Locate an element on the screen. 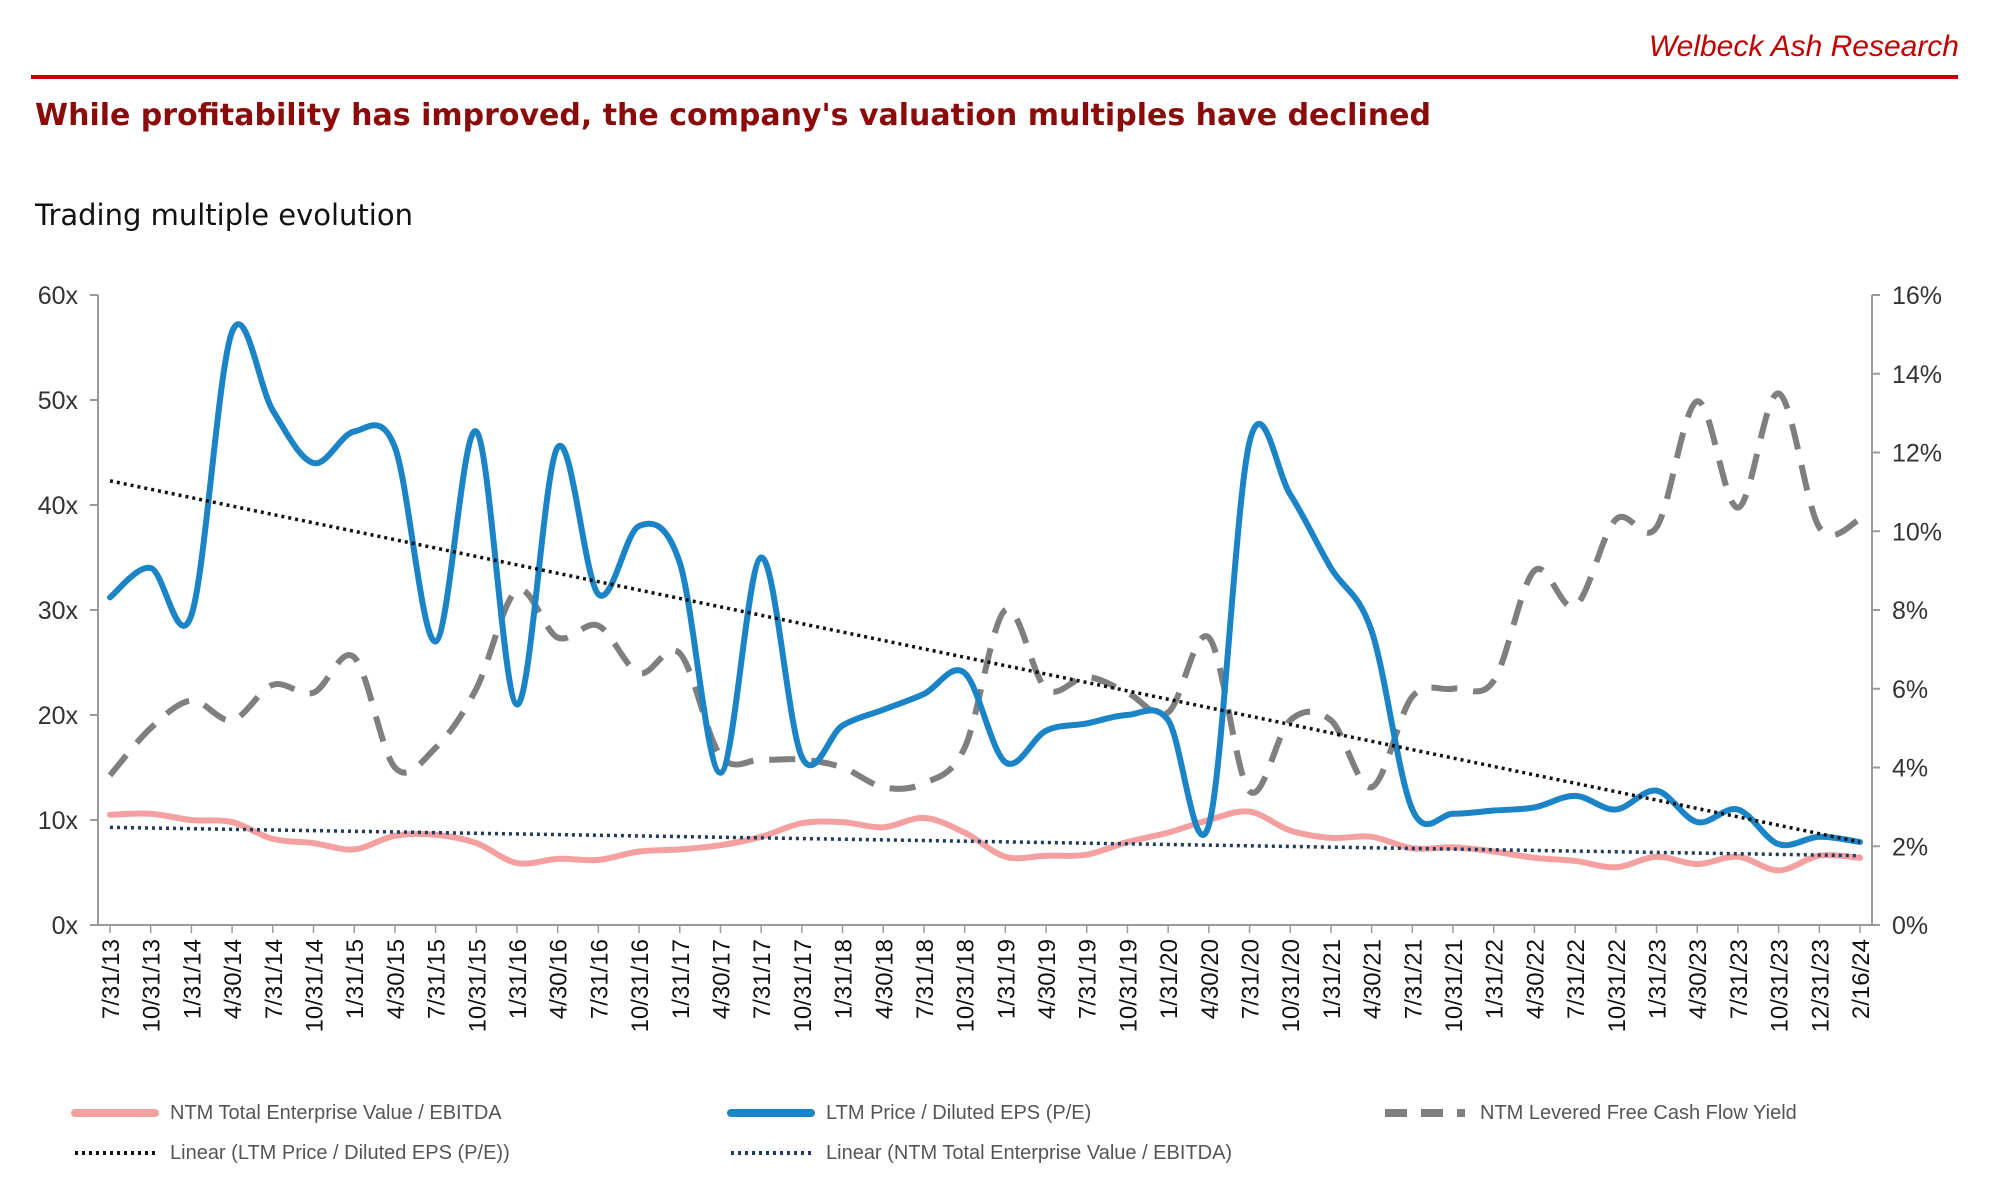 This screenshot has height=1181, width=2000. trendline-ev-ebitda is located at coordinates (985, 841).